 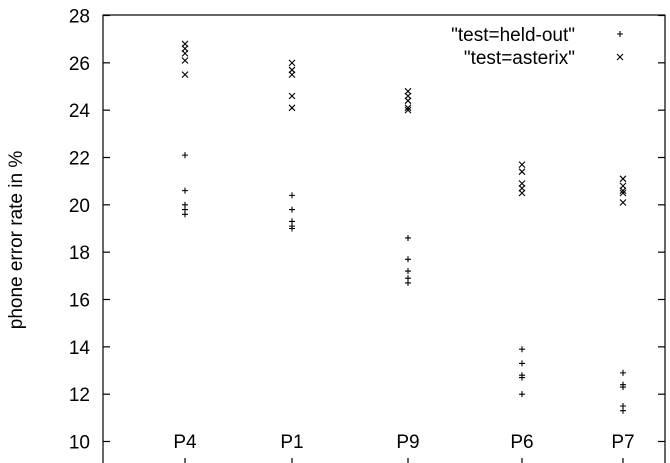 I want to click on legend-label: "test=held-out", so click(x=513, y=35).